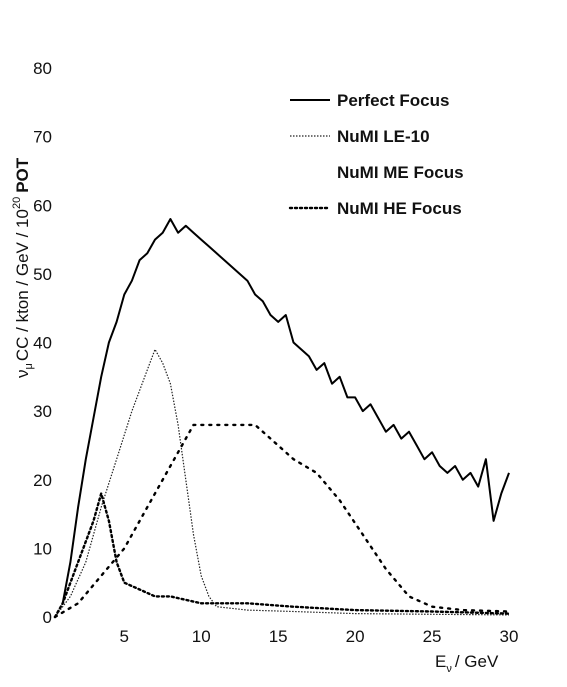 The width and height of the screenshot is (567, 687). I want to click on y-tick-labels: 0 10 20 30 40 50 60 70 80, so click(42, 343).